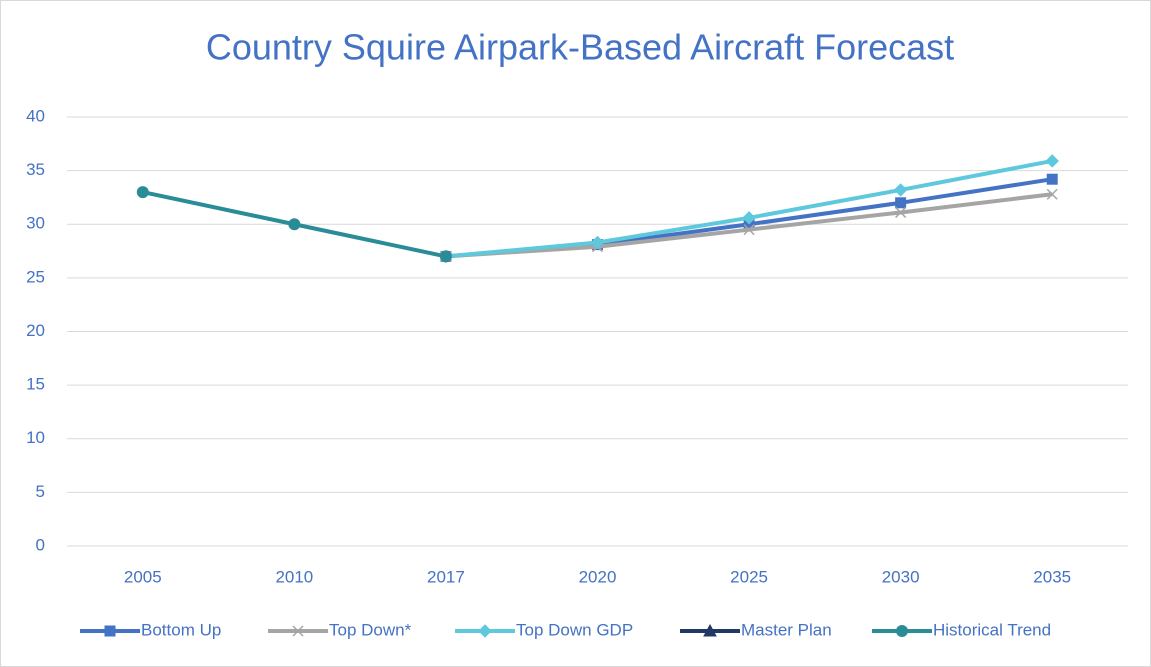  I want to click on y-tick-label: 20, so click(35, 330).